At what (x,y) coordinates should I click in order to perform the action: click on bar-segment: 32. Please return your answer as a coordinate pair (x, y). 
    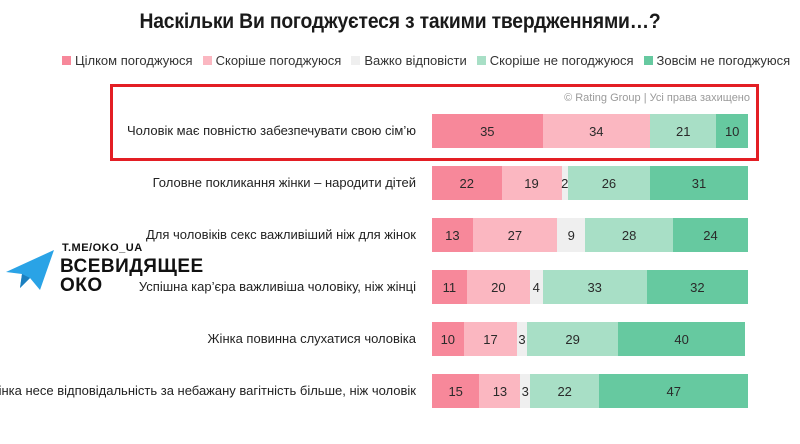
    Looking at the image, I should click on (697, 287).